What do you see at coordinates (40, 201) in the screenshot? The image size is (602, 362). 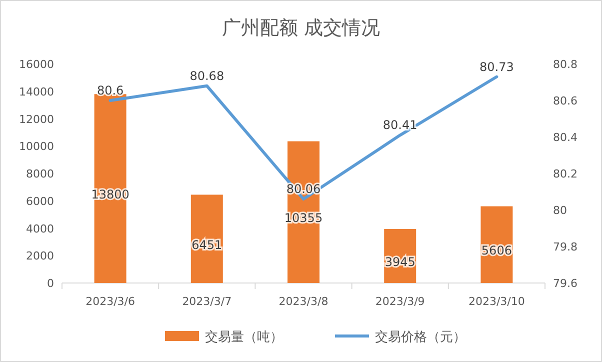 I see `y-tick-label: 6000` at bounding box center [40, 201].